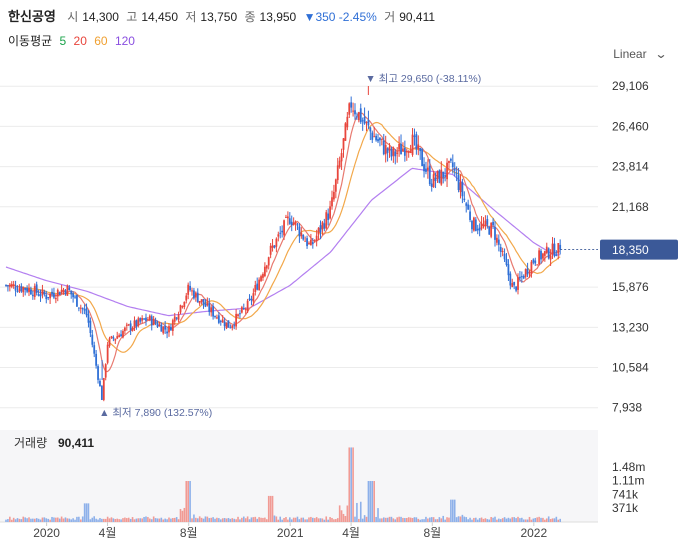  I want to click on price-tick-label: 21,168, so click(630, 207).